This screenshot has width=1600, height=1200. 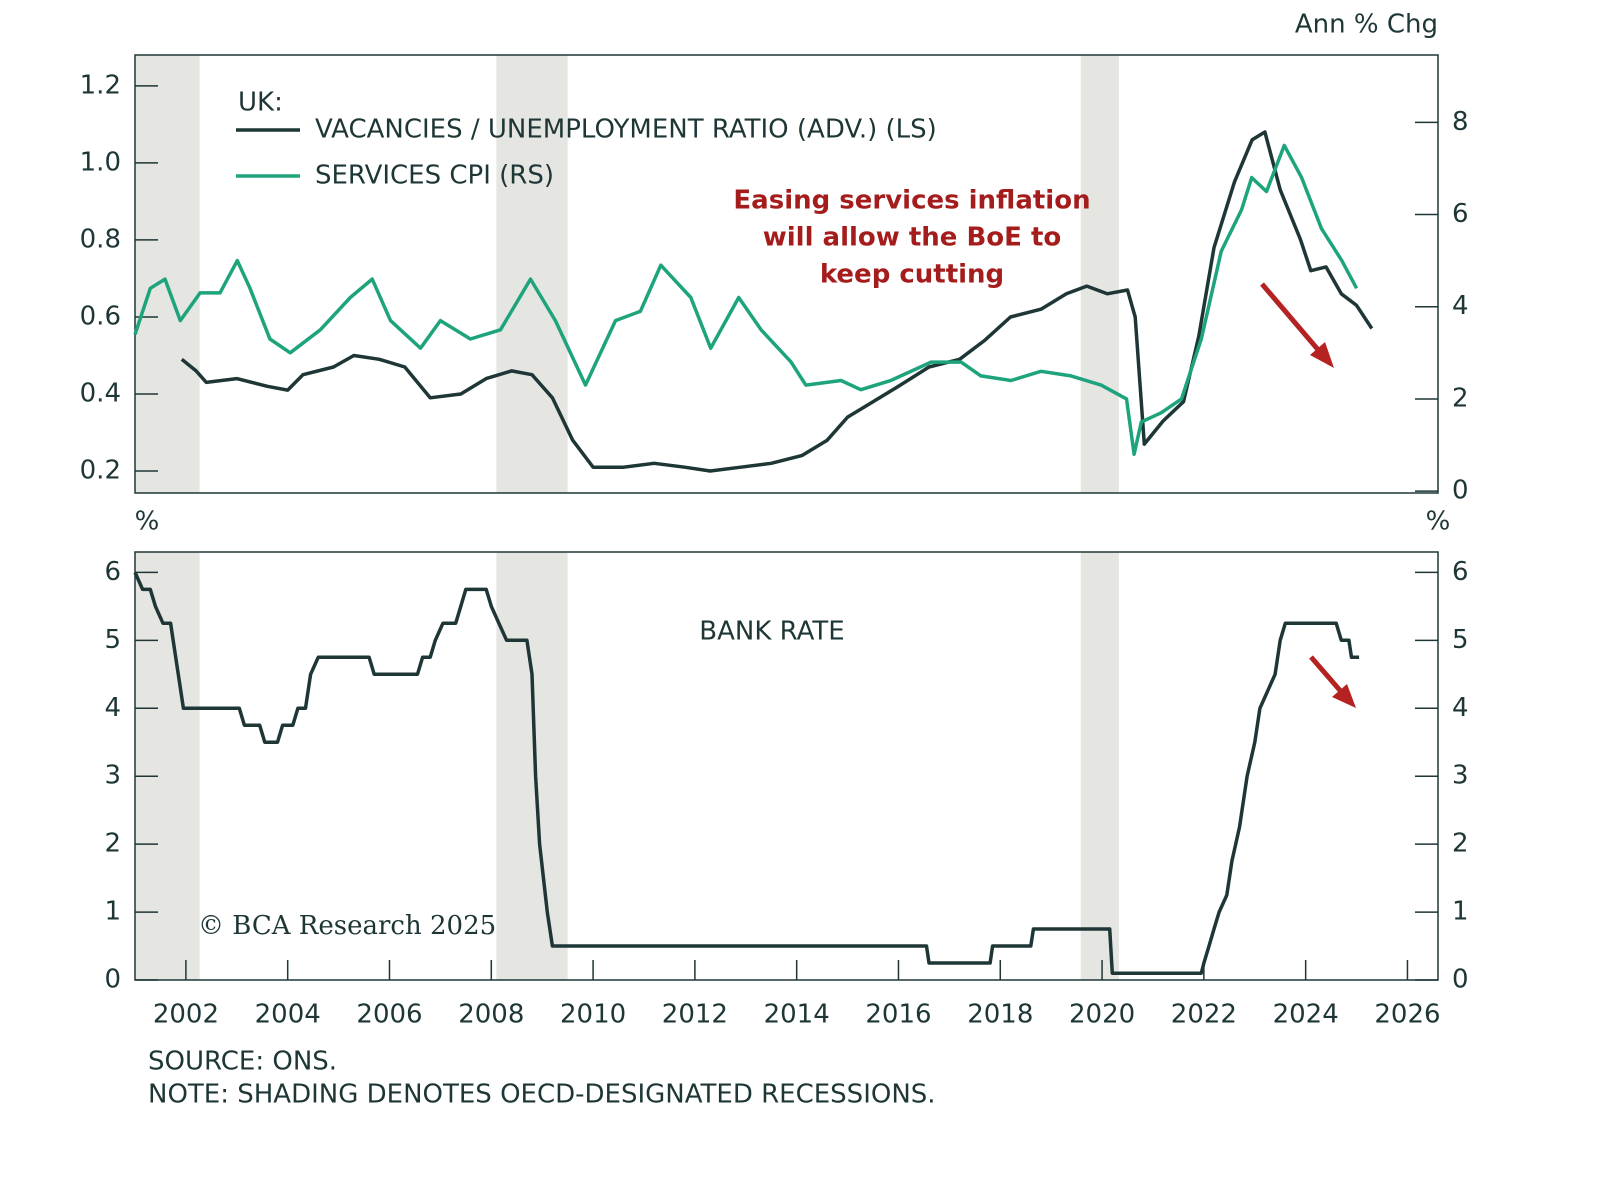 What do you see at coordinates (347, 926) in the screenshot?
I see `copyright: © BCA Research 2025` at bounding box center [347, 926].